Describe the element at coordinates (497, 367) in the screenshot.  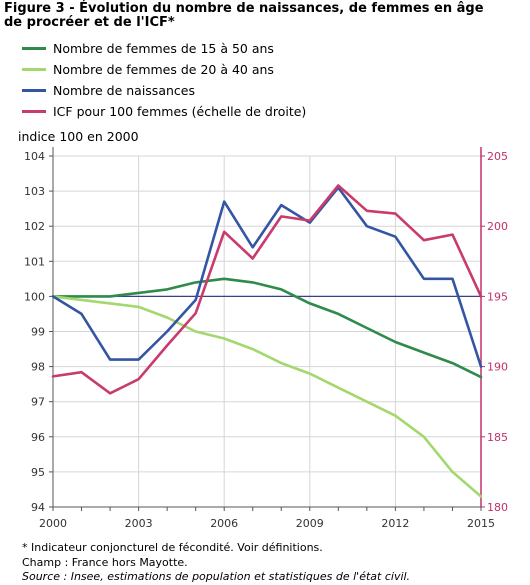
I see `y2-tick-label: 190` at that location.